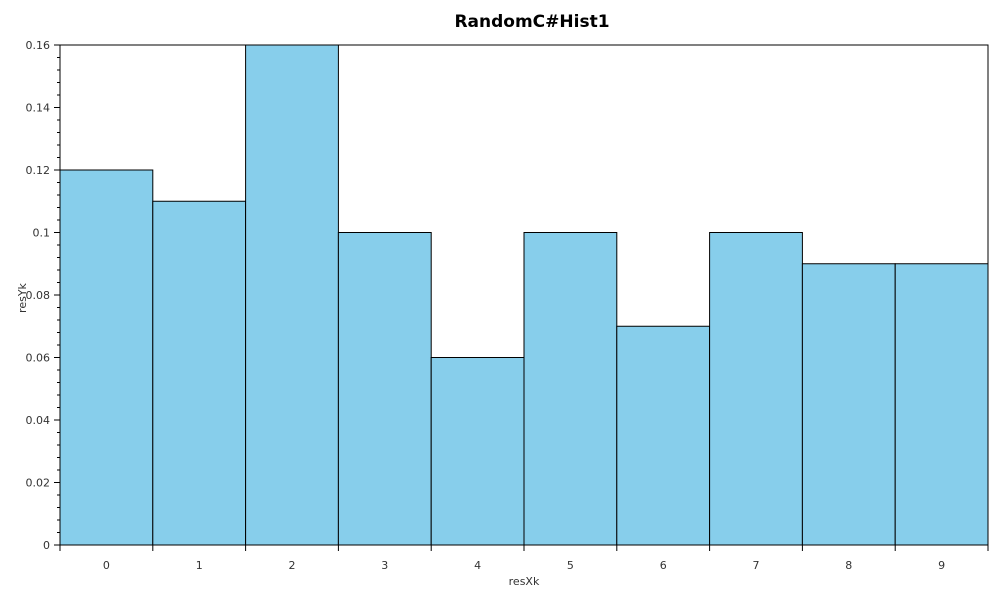 Image resolution: width=1000 pixels, height=600 pixels. I want to click on x-tick-label-0: 0, so click(106, 565).